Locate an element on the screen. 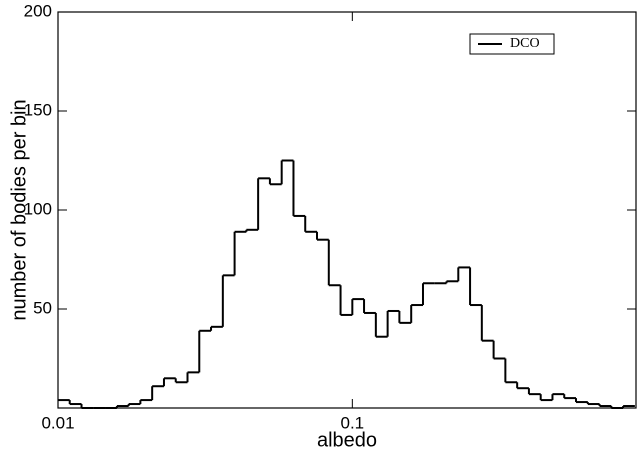 The image size is (639, 463). x-tick-label: 0.01 is located at coordinates (57, 422).